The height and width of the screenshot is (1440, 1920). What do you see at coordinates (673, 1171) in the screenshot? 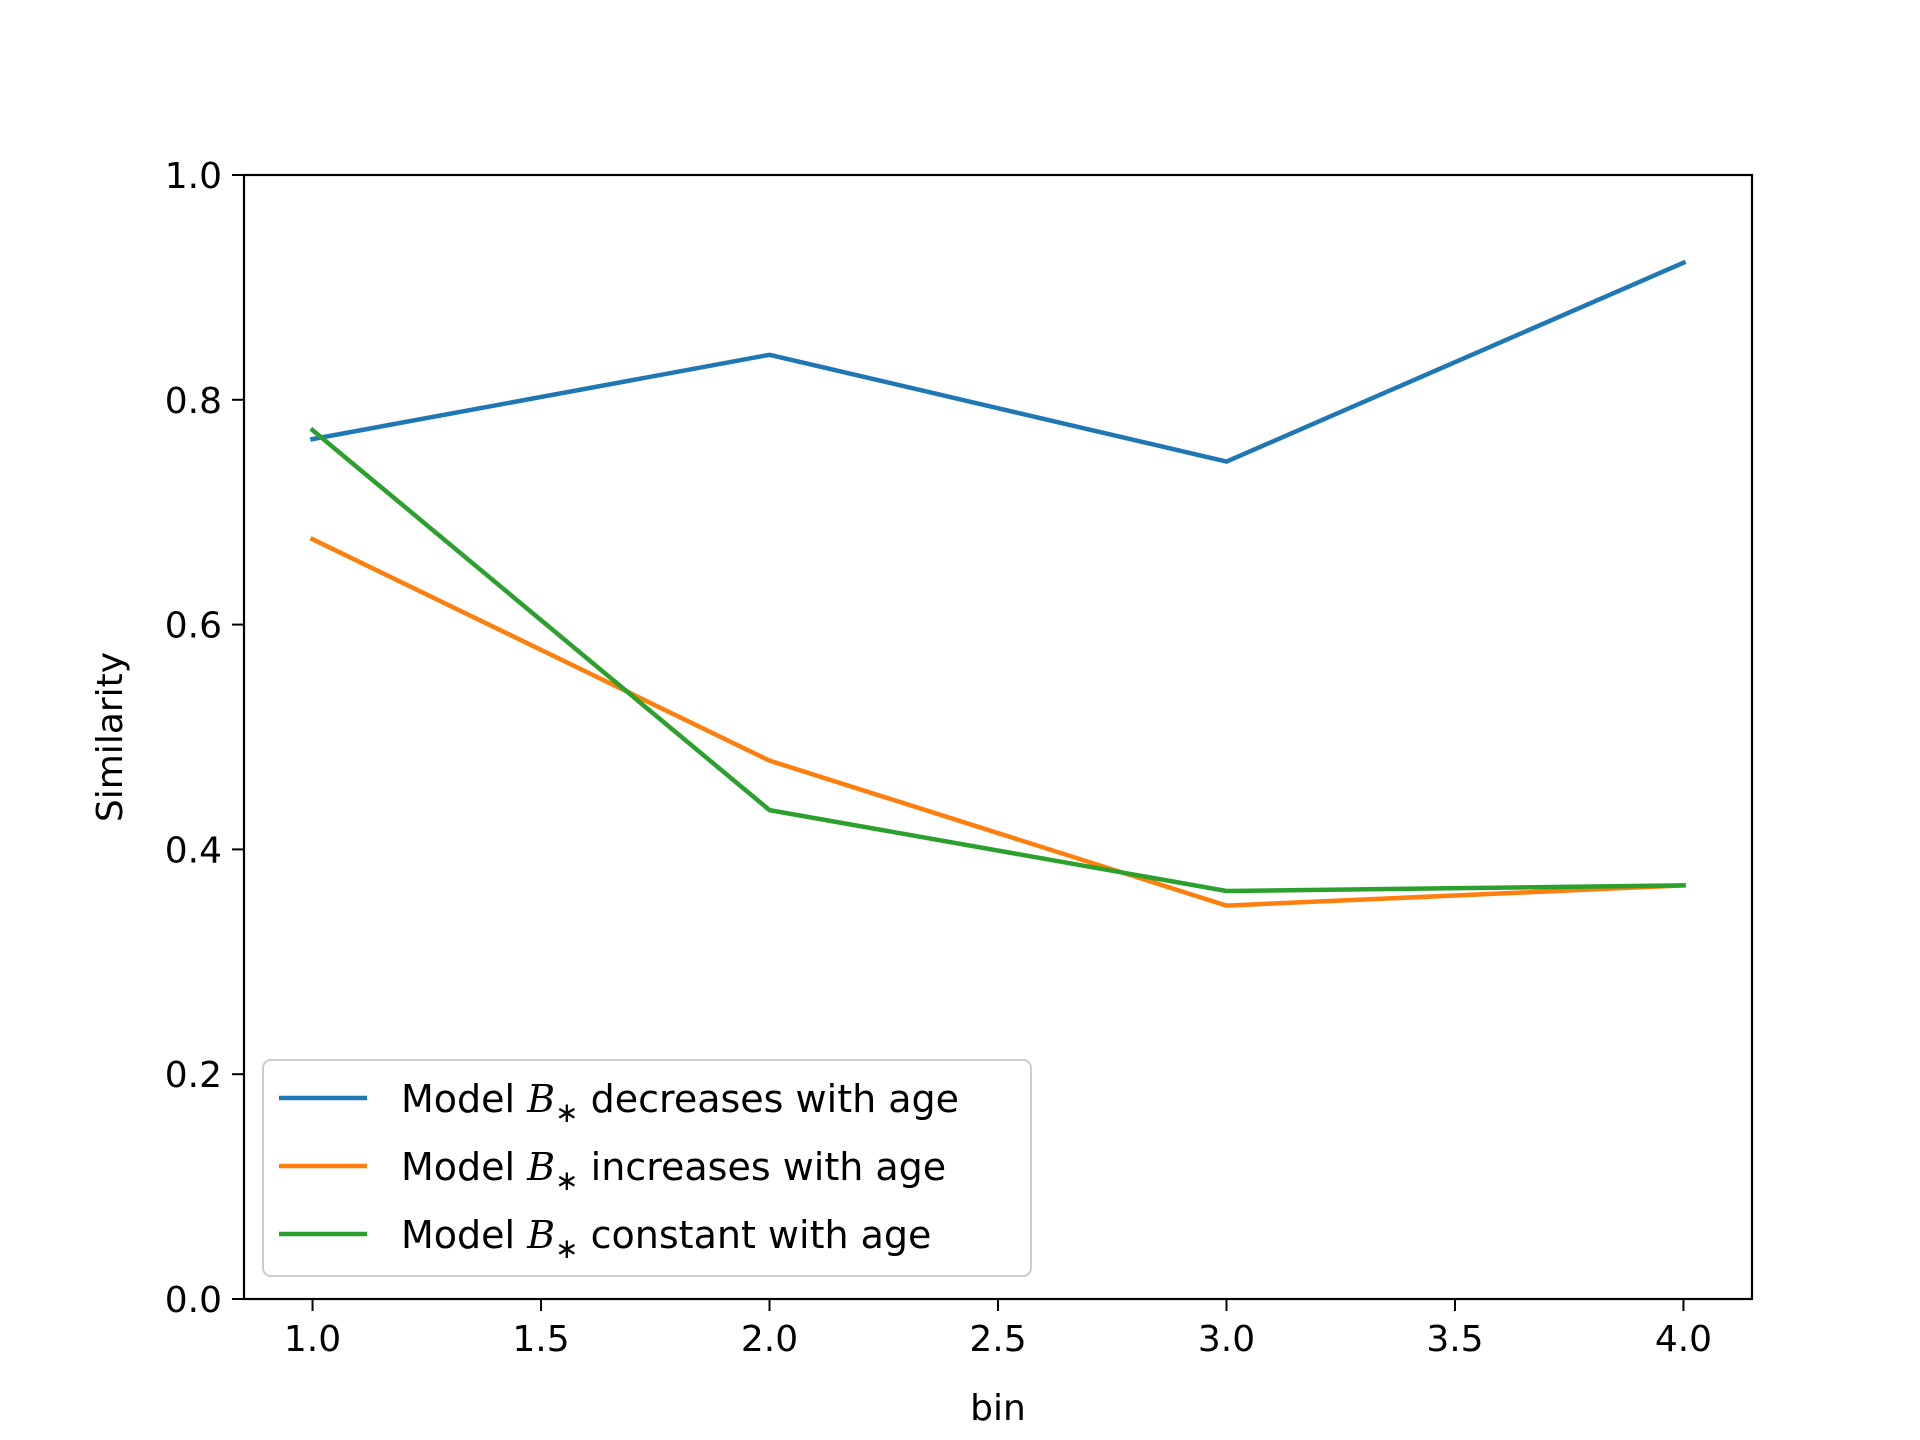
I see `legend-label-increases: Model B∗ increases with age` at bounding box center [673, 1171].